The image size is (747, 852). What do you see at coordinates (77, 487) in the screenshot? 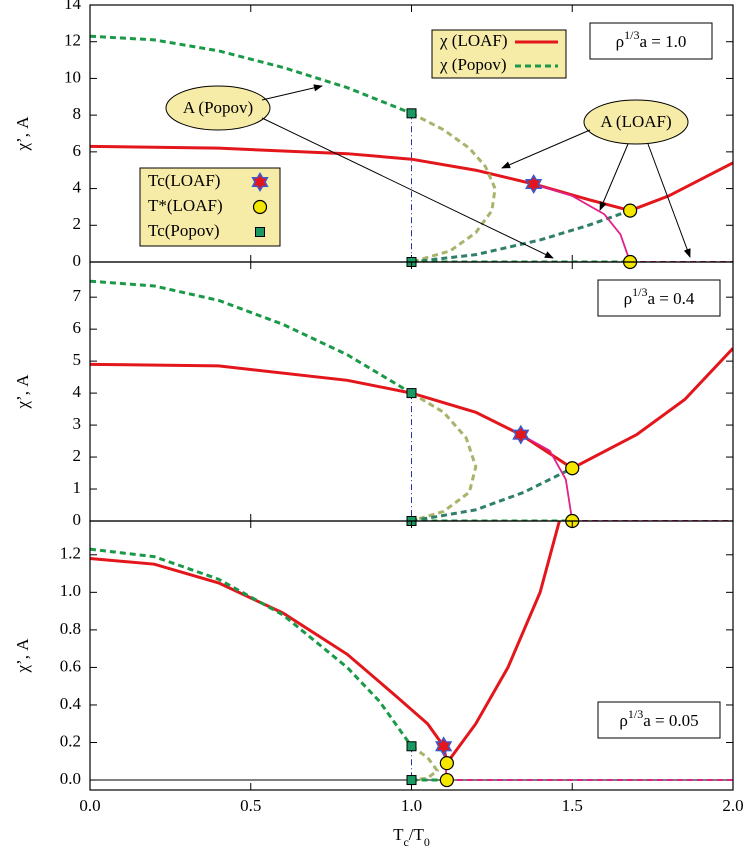
I see `y-tick-label: 1` at bounding box center [77, 487].